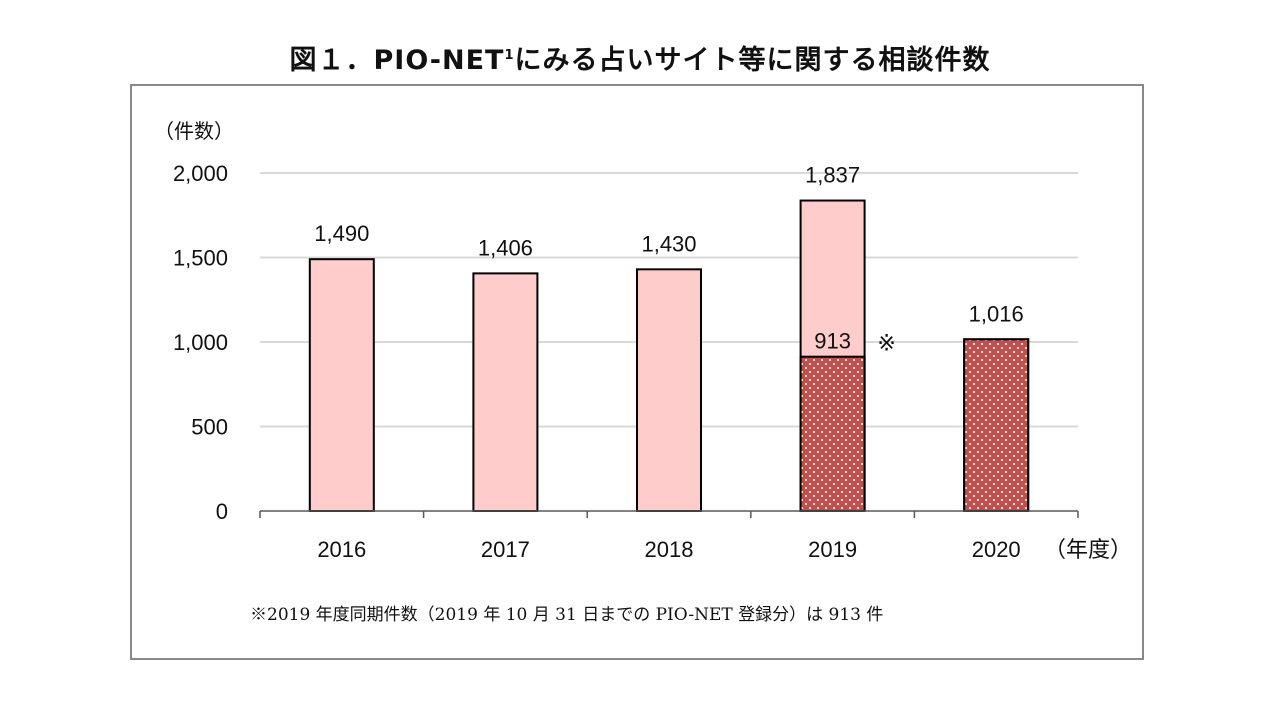  What do you see at coordinates (1088, 549) in the screenshot?
I see `x-axis-label: （年度）` at bounding box center [1088, 549].